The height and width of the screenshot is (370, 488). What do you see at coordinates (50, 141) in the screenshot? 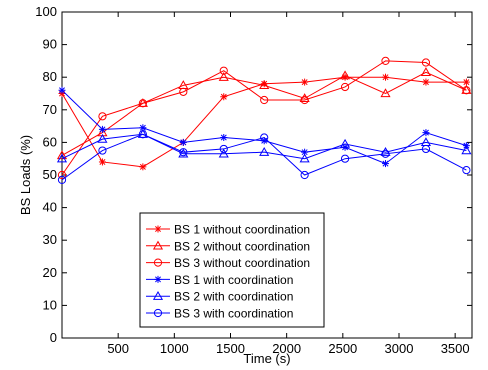
I see `y-tick-label: 60` at bounding box center [50, 141].